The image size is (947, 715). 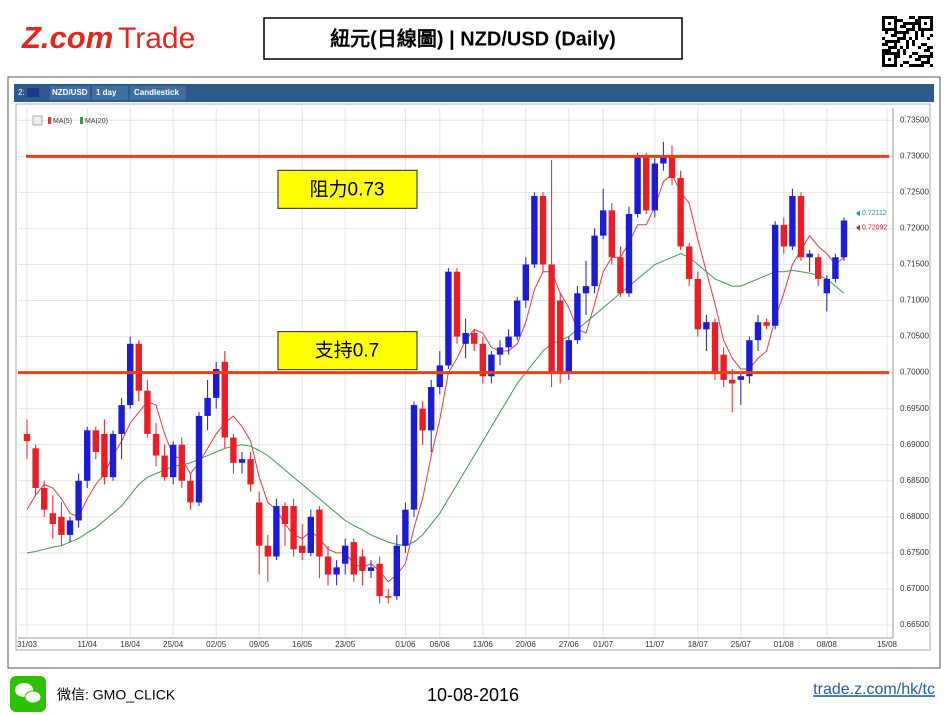 I want to click on y-tick-label: 0.68000, so click(x=914, y=516).